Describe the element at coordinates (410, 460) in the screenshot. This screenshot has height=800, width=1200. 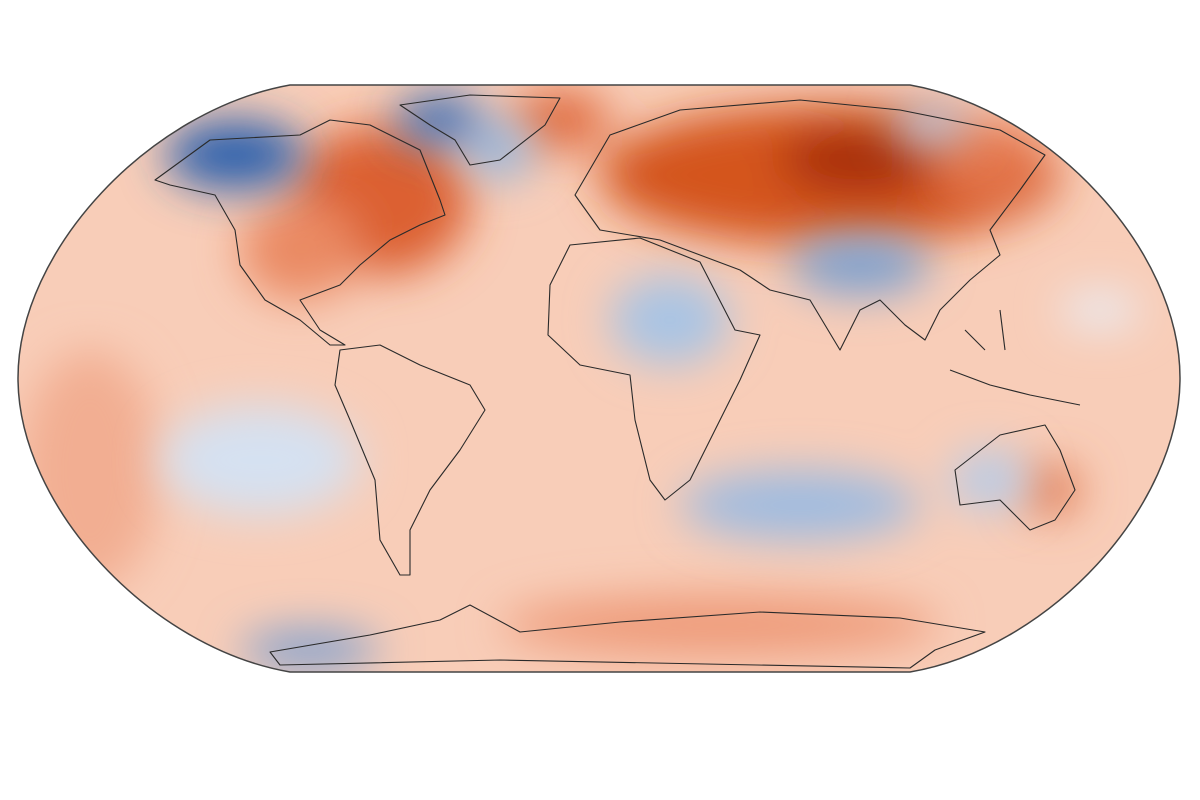
I see `south-america` at that location.